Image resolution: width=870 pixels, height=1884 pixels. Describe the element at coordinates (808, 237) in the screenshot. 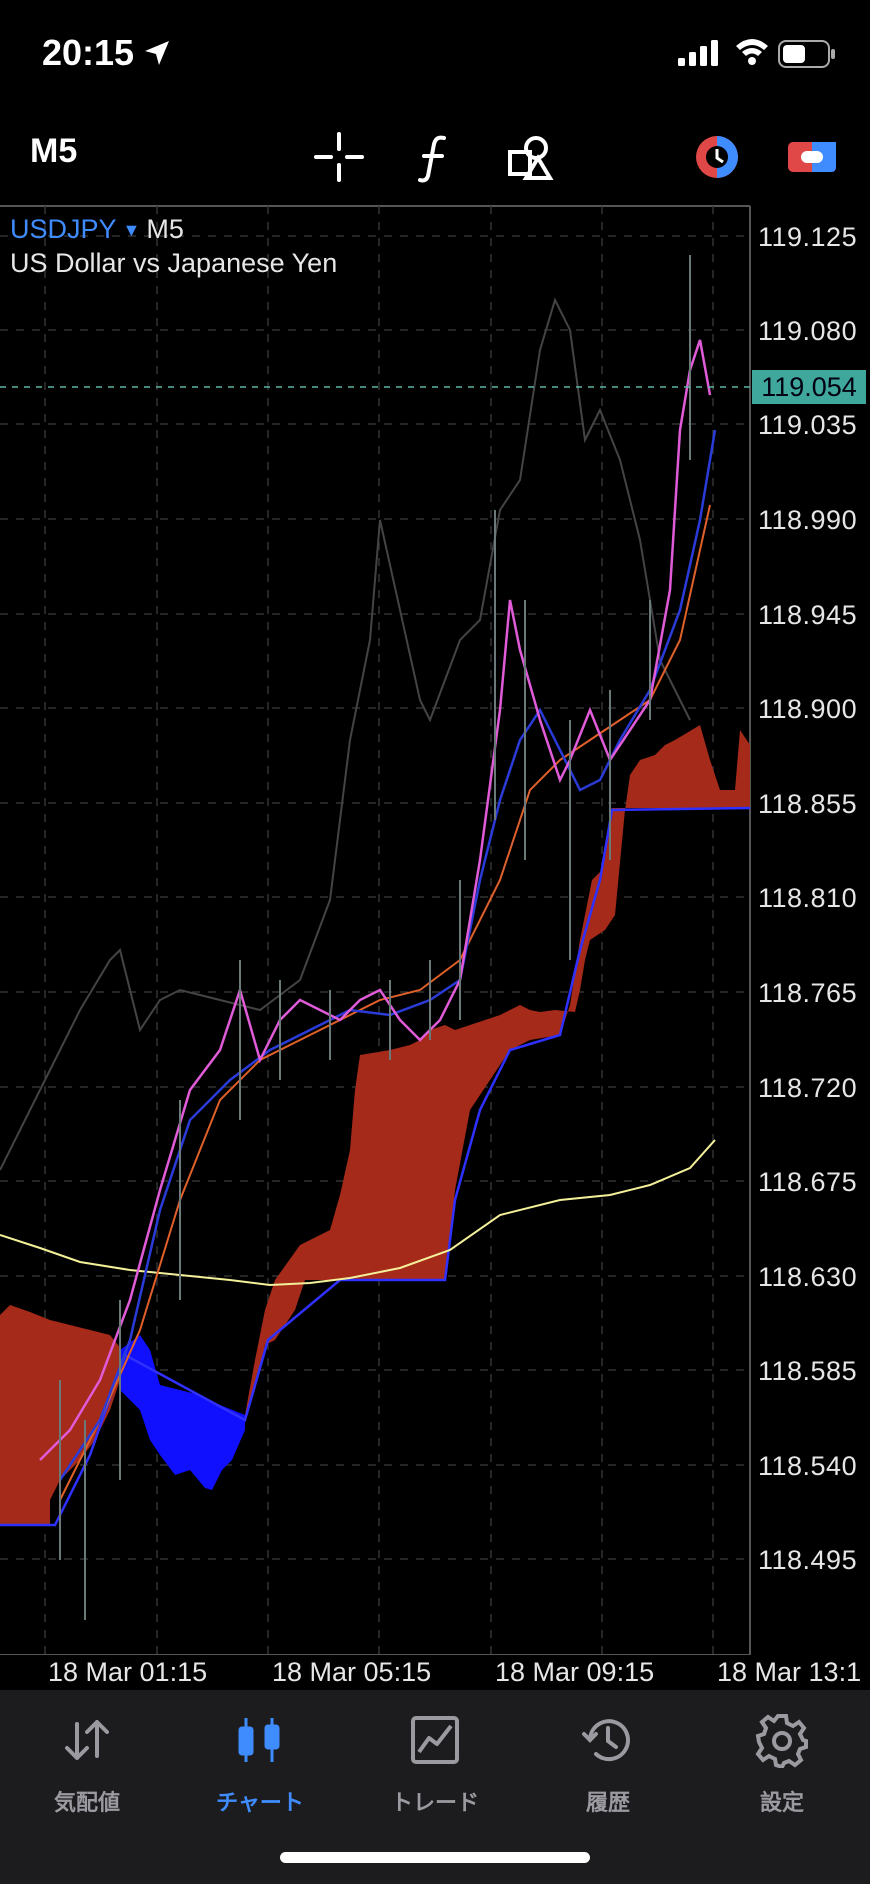

I see `price-axis-label: 119.125` at that location.